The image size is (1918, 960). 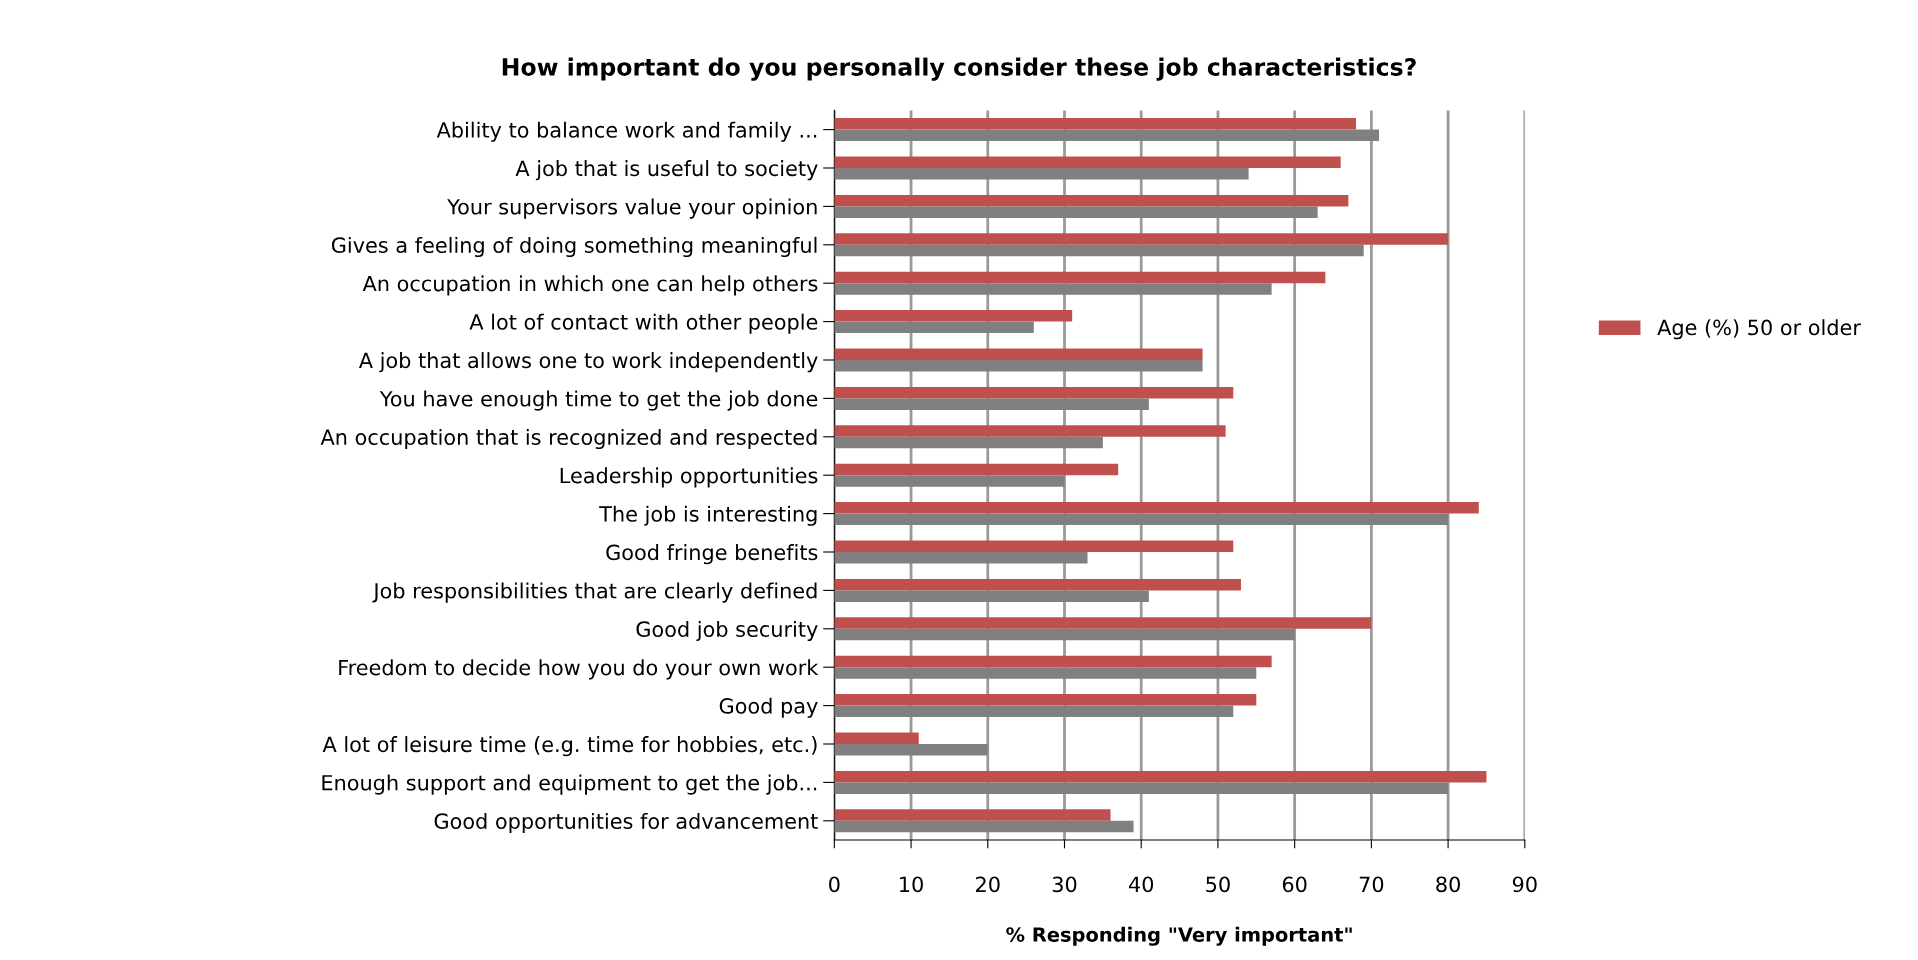 I want to click on y-tick-label: Job responsibilities that are clearly defined, so click(x=594, y=592).